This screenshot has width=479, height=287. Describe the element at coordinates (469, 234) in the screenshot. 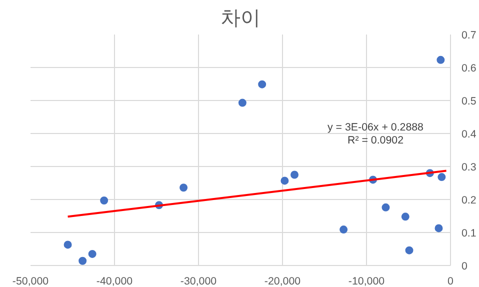

I see `y-tick-label: 0.1` at that location.